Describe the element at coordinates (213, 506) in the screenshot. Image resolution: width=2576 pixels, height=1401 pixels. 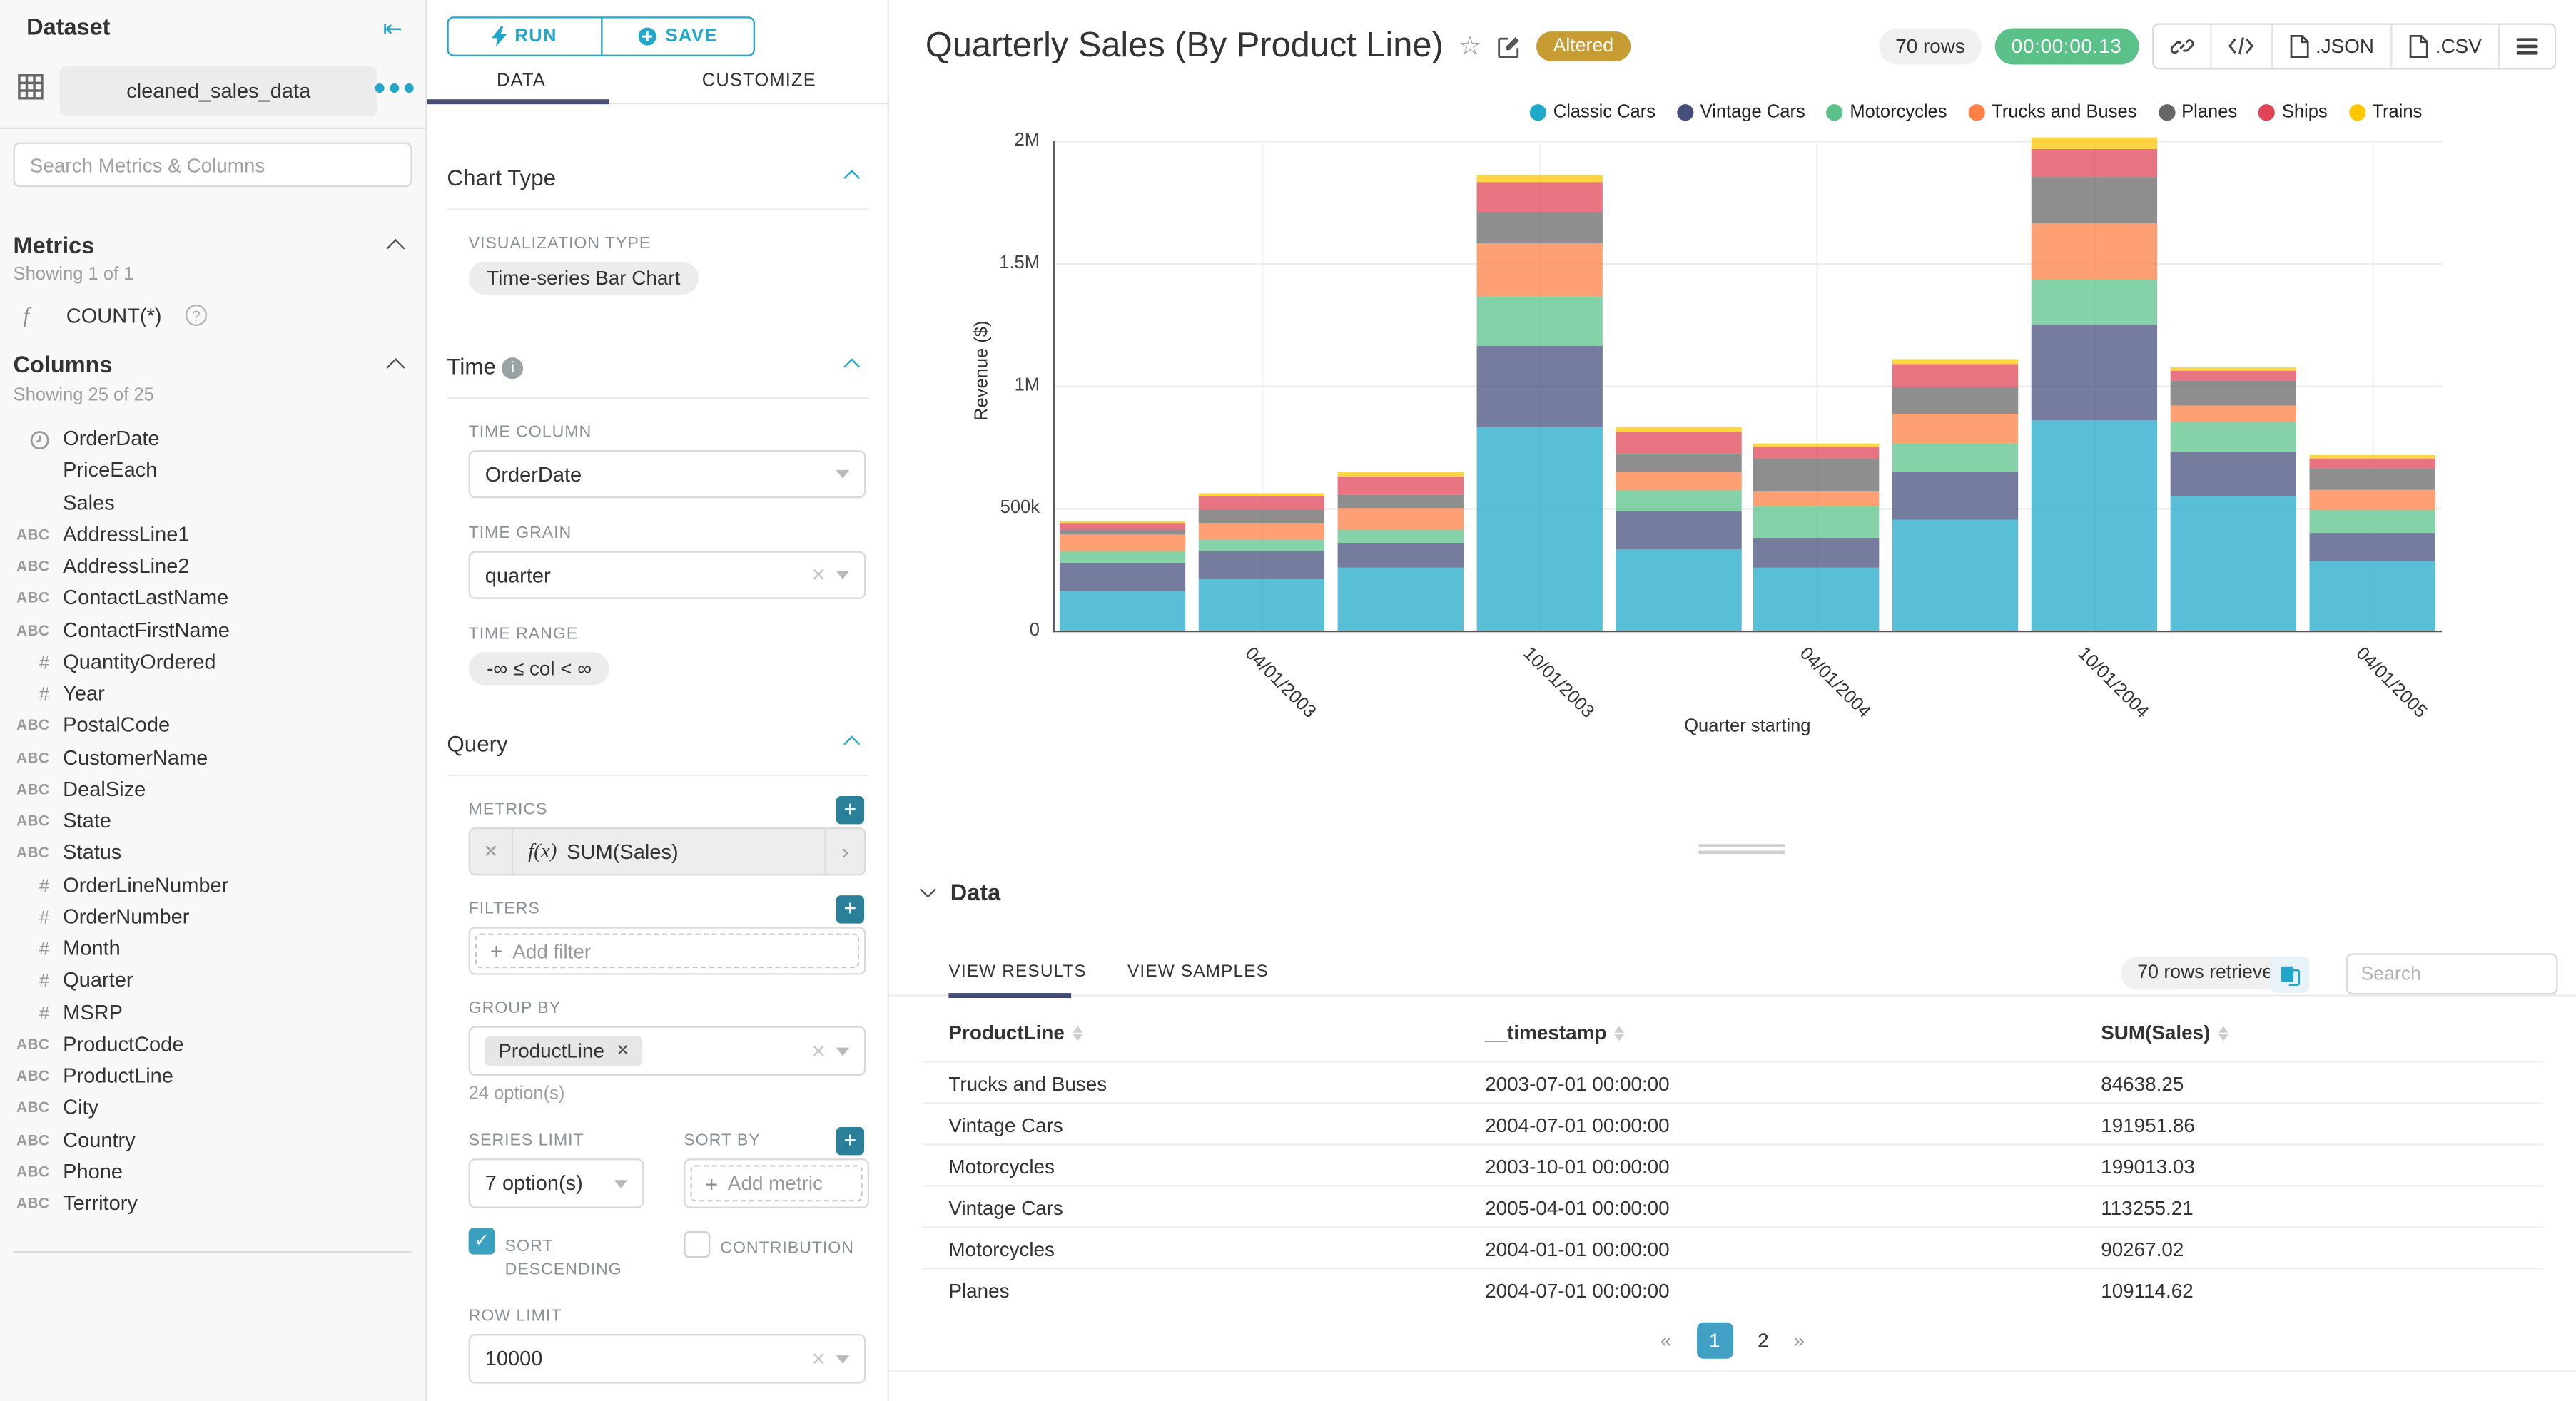
I see `column-list-item: Sales` at that location.